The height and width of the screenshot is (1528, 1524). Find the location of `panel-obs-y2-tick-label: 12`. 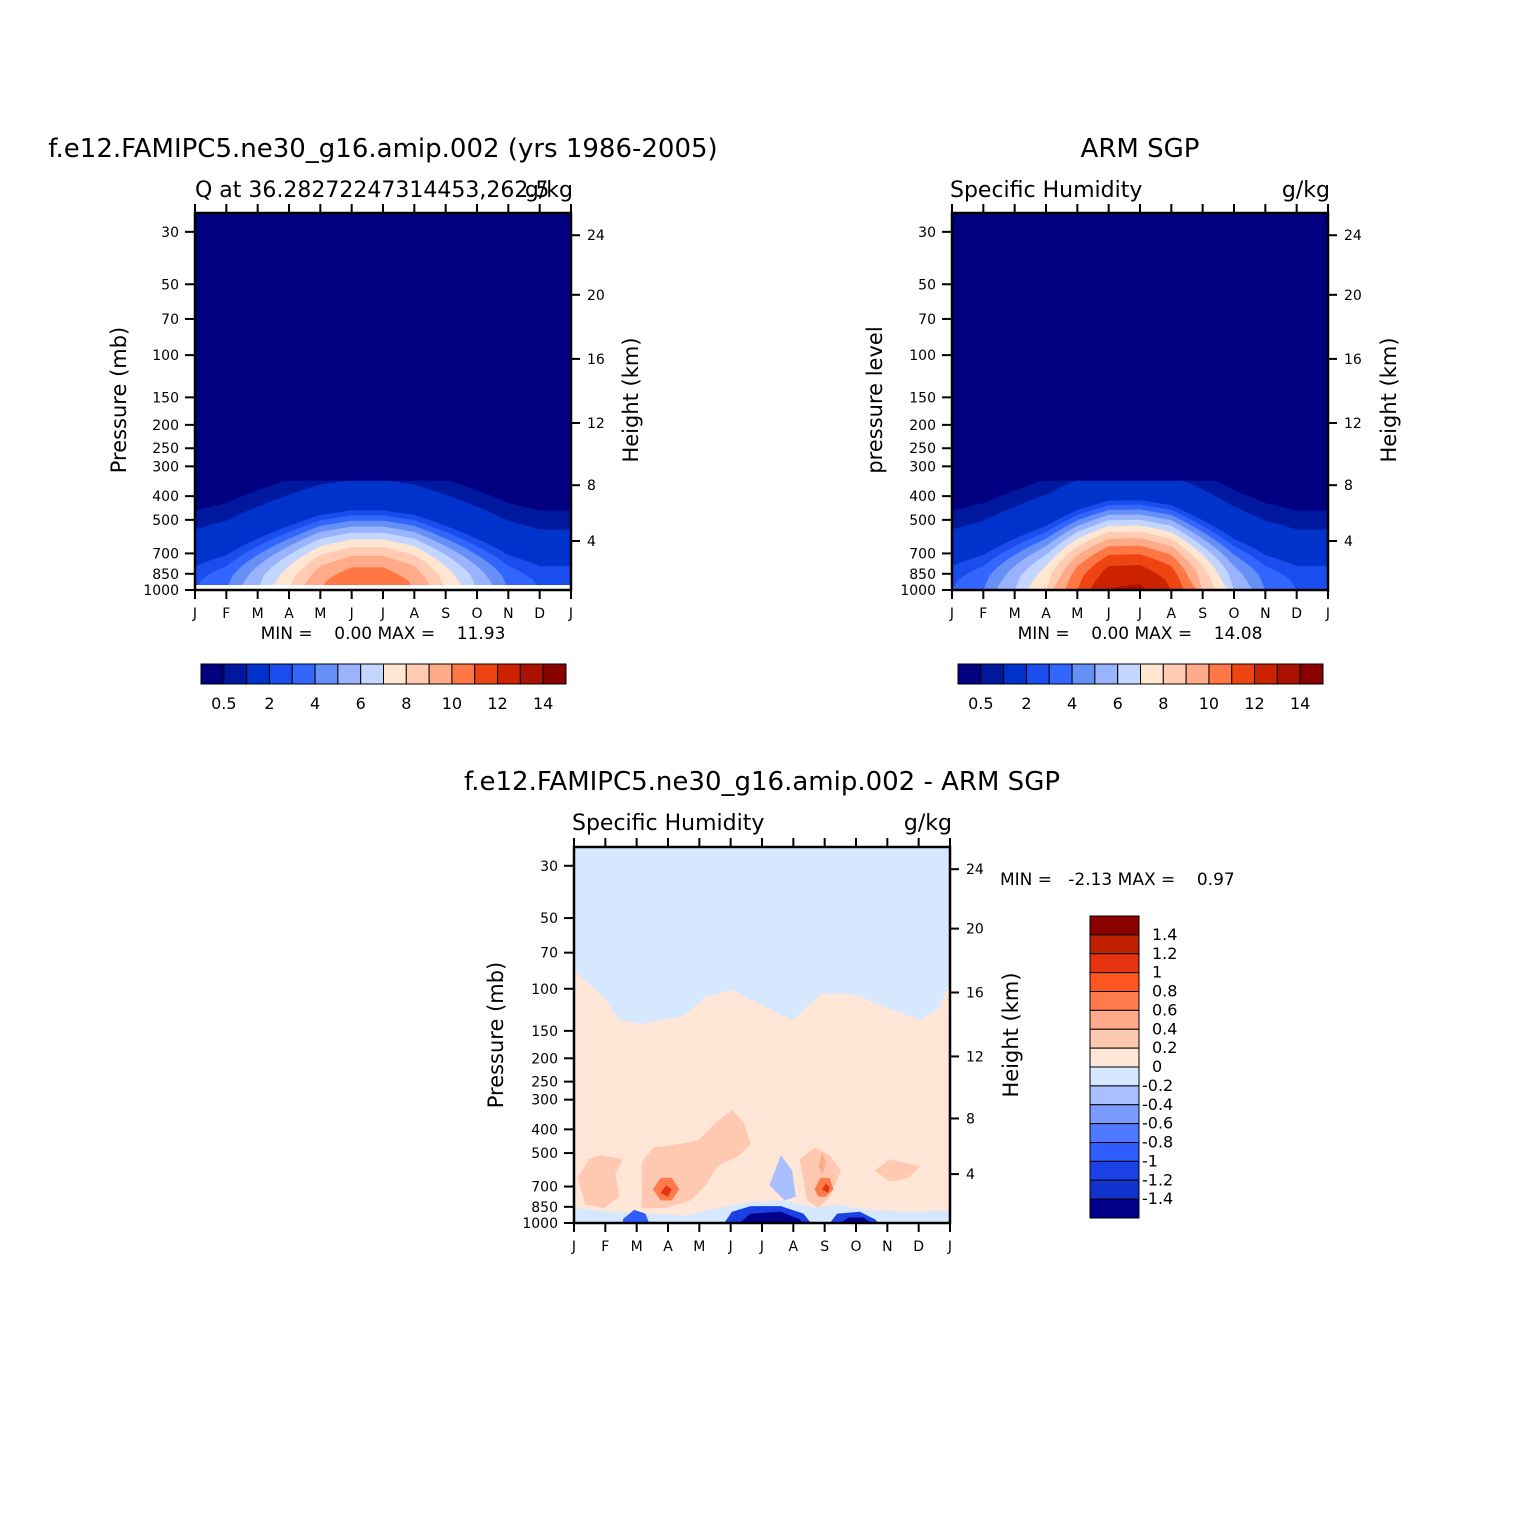

panel-obs-y2-tick-label: 12 is located at coordinates (1353, 424).